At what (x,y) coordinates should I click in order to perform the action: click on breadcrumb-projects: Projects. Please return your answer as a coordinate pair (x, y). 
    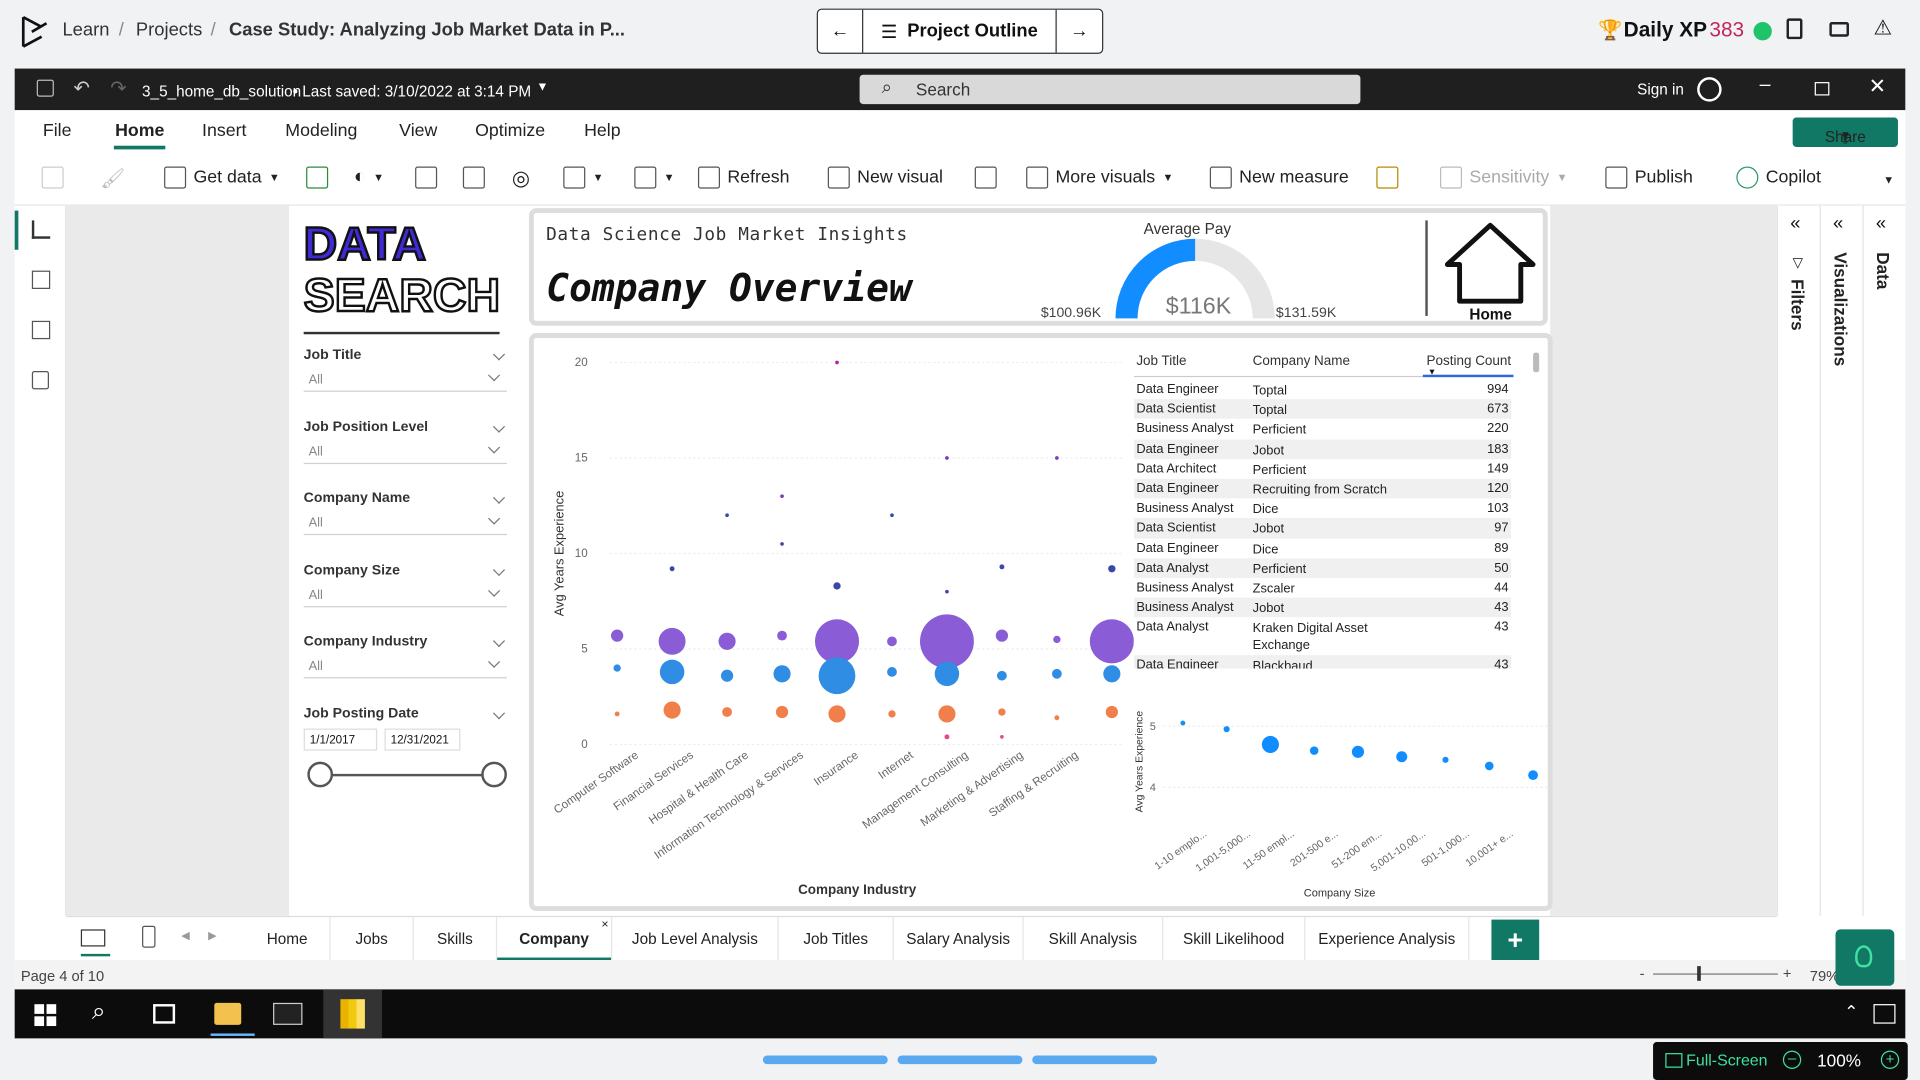
    Looking at the image, I should click on (169, 30).